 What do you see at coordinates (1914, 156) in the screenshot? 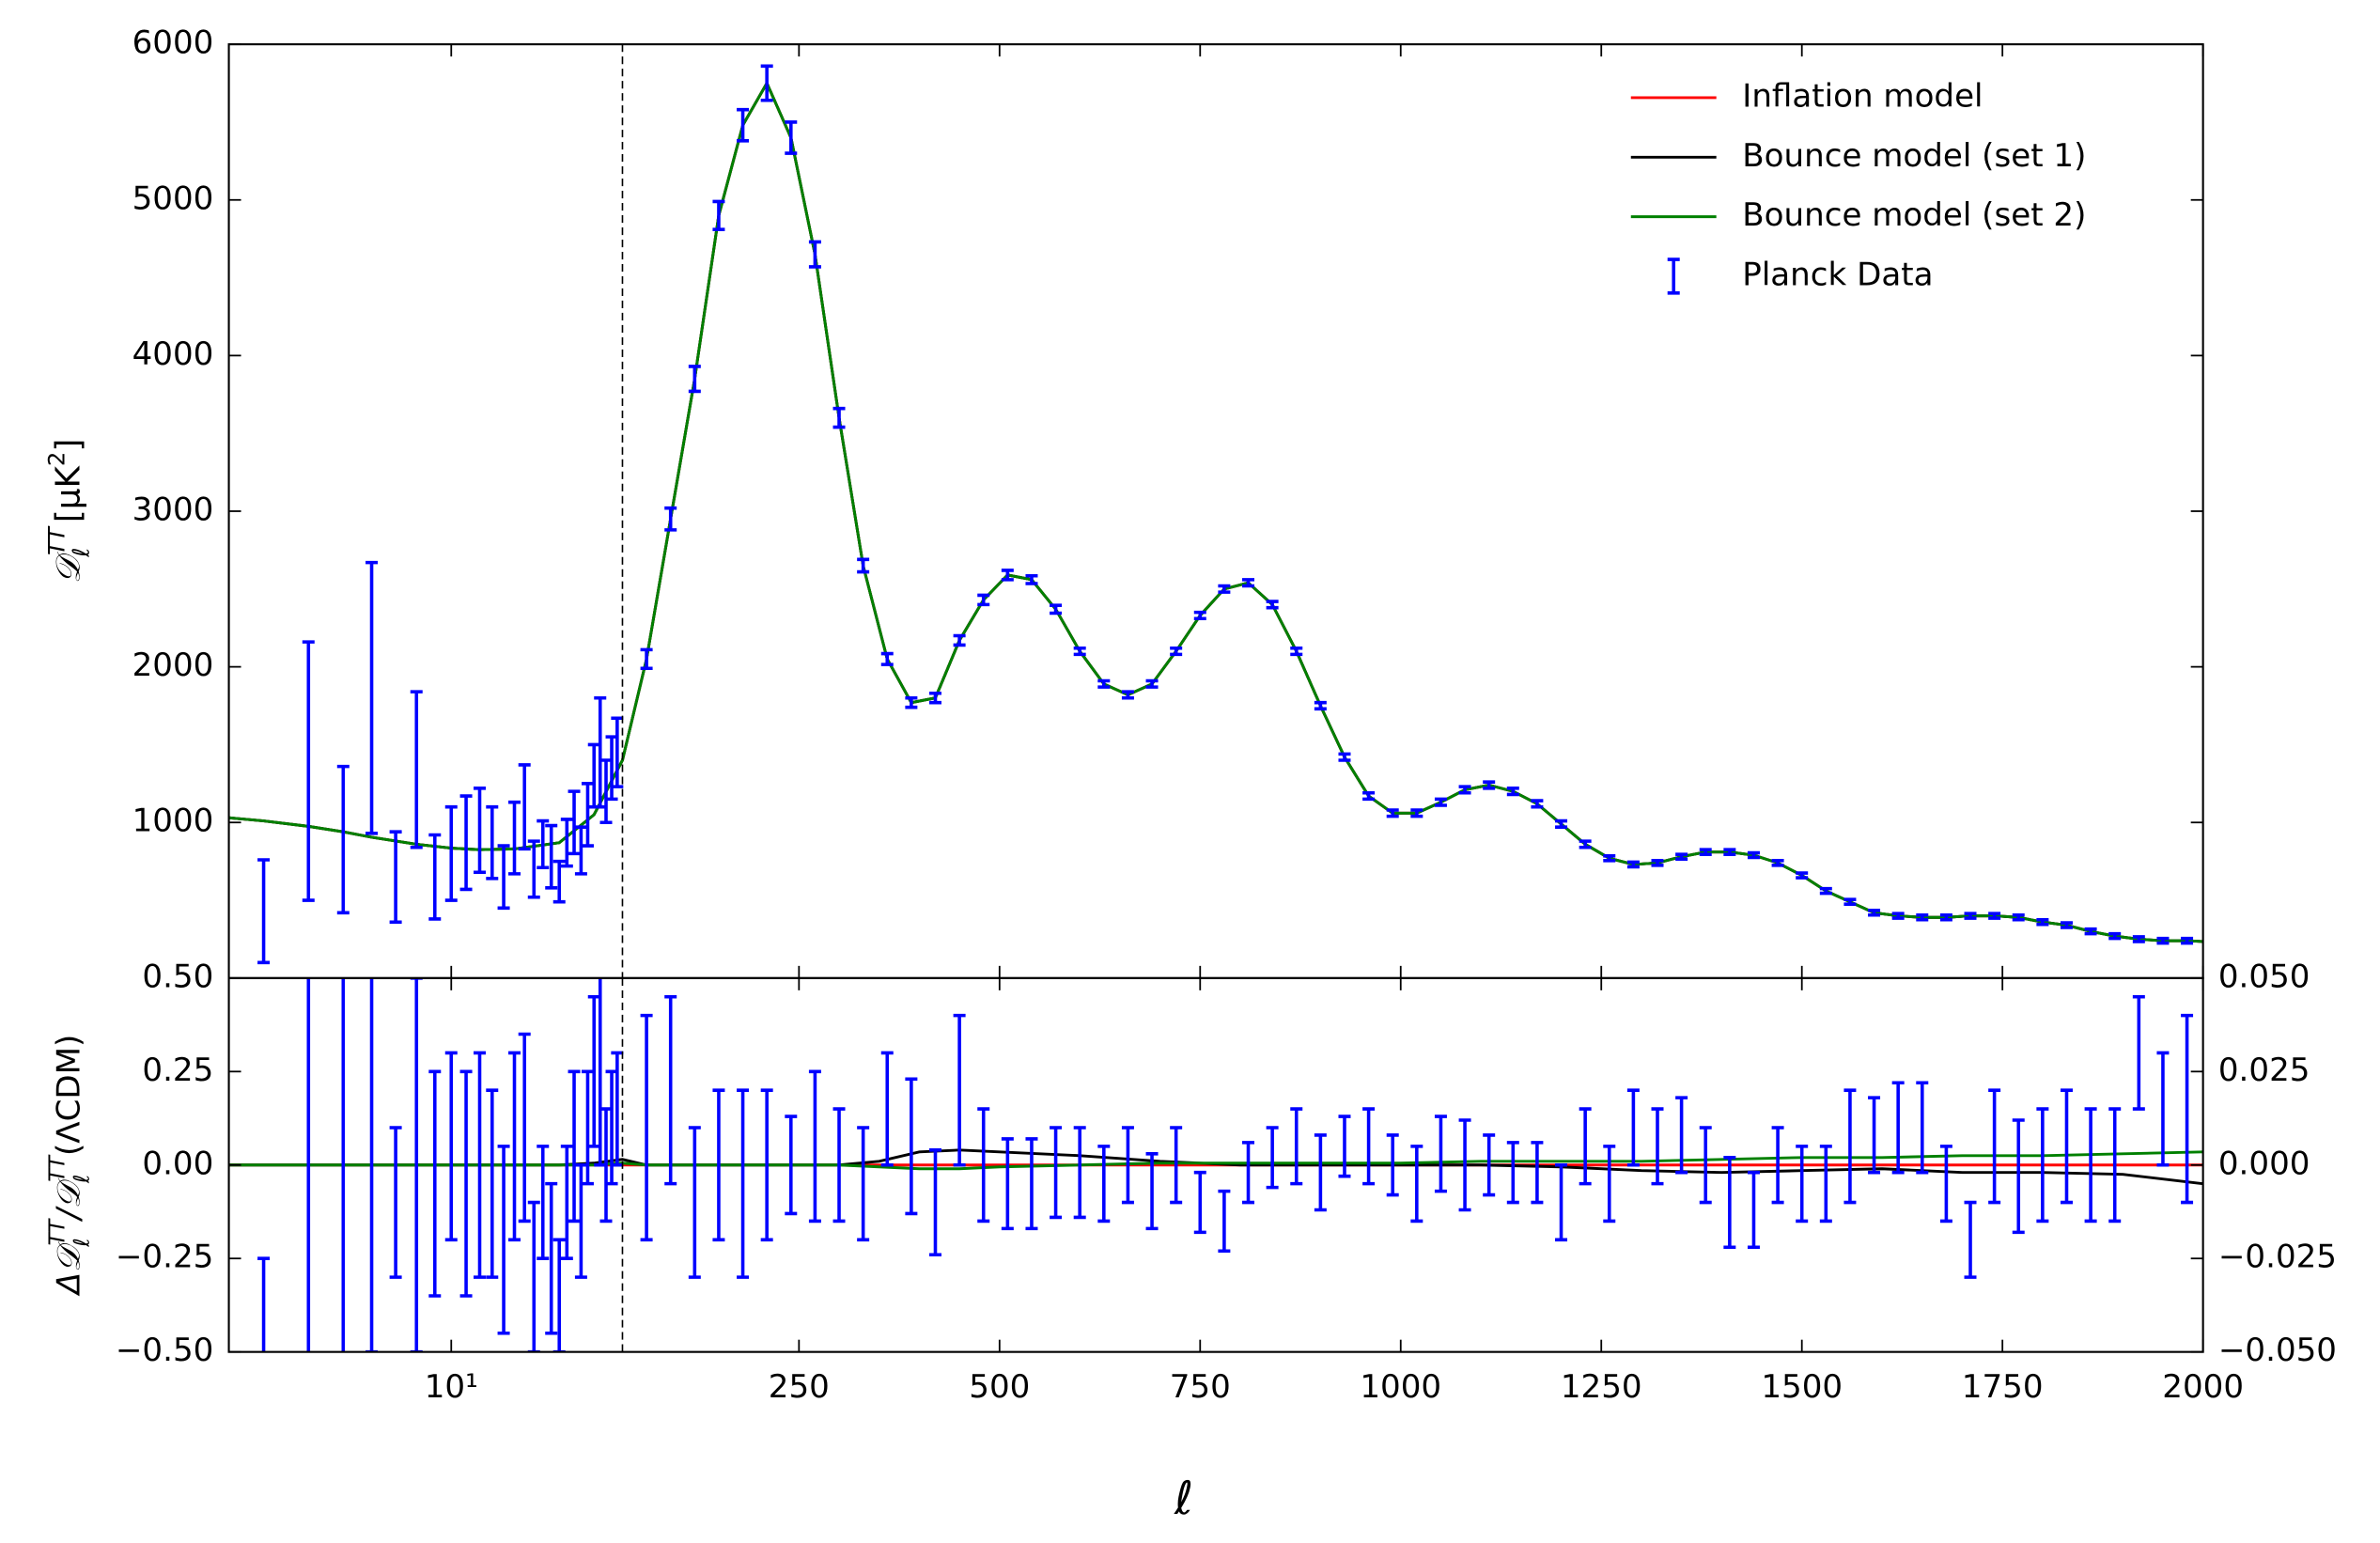
I see `legend-label: Bounce model (set 1)` at bounding box center [1914, 156].